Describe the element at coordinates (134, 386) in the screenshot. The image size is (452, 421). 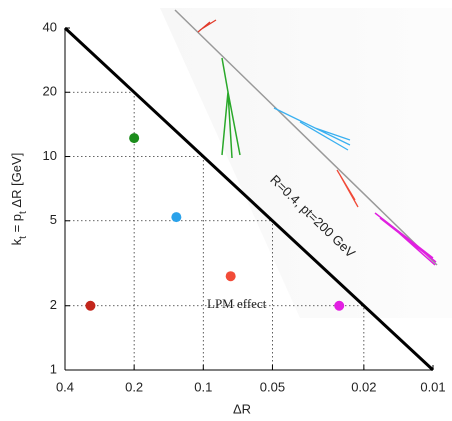
I see `x-tick-label: 0.2` at that location.